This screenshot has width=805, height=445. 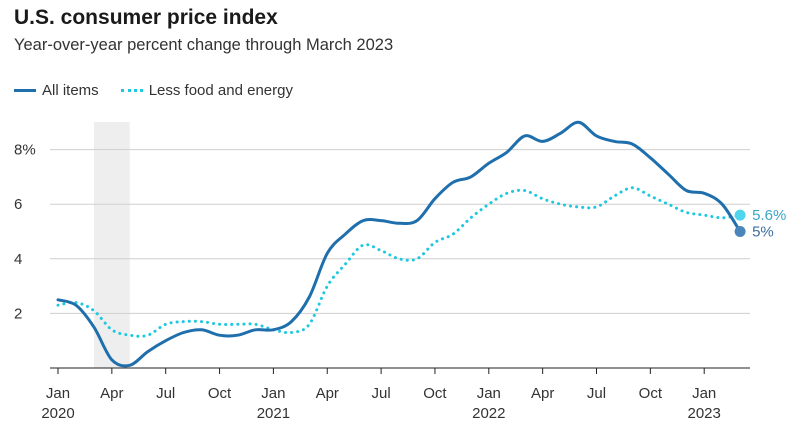 I want to click on x-tick-year-label: 2020, so click(x=57, y=413).